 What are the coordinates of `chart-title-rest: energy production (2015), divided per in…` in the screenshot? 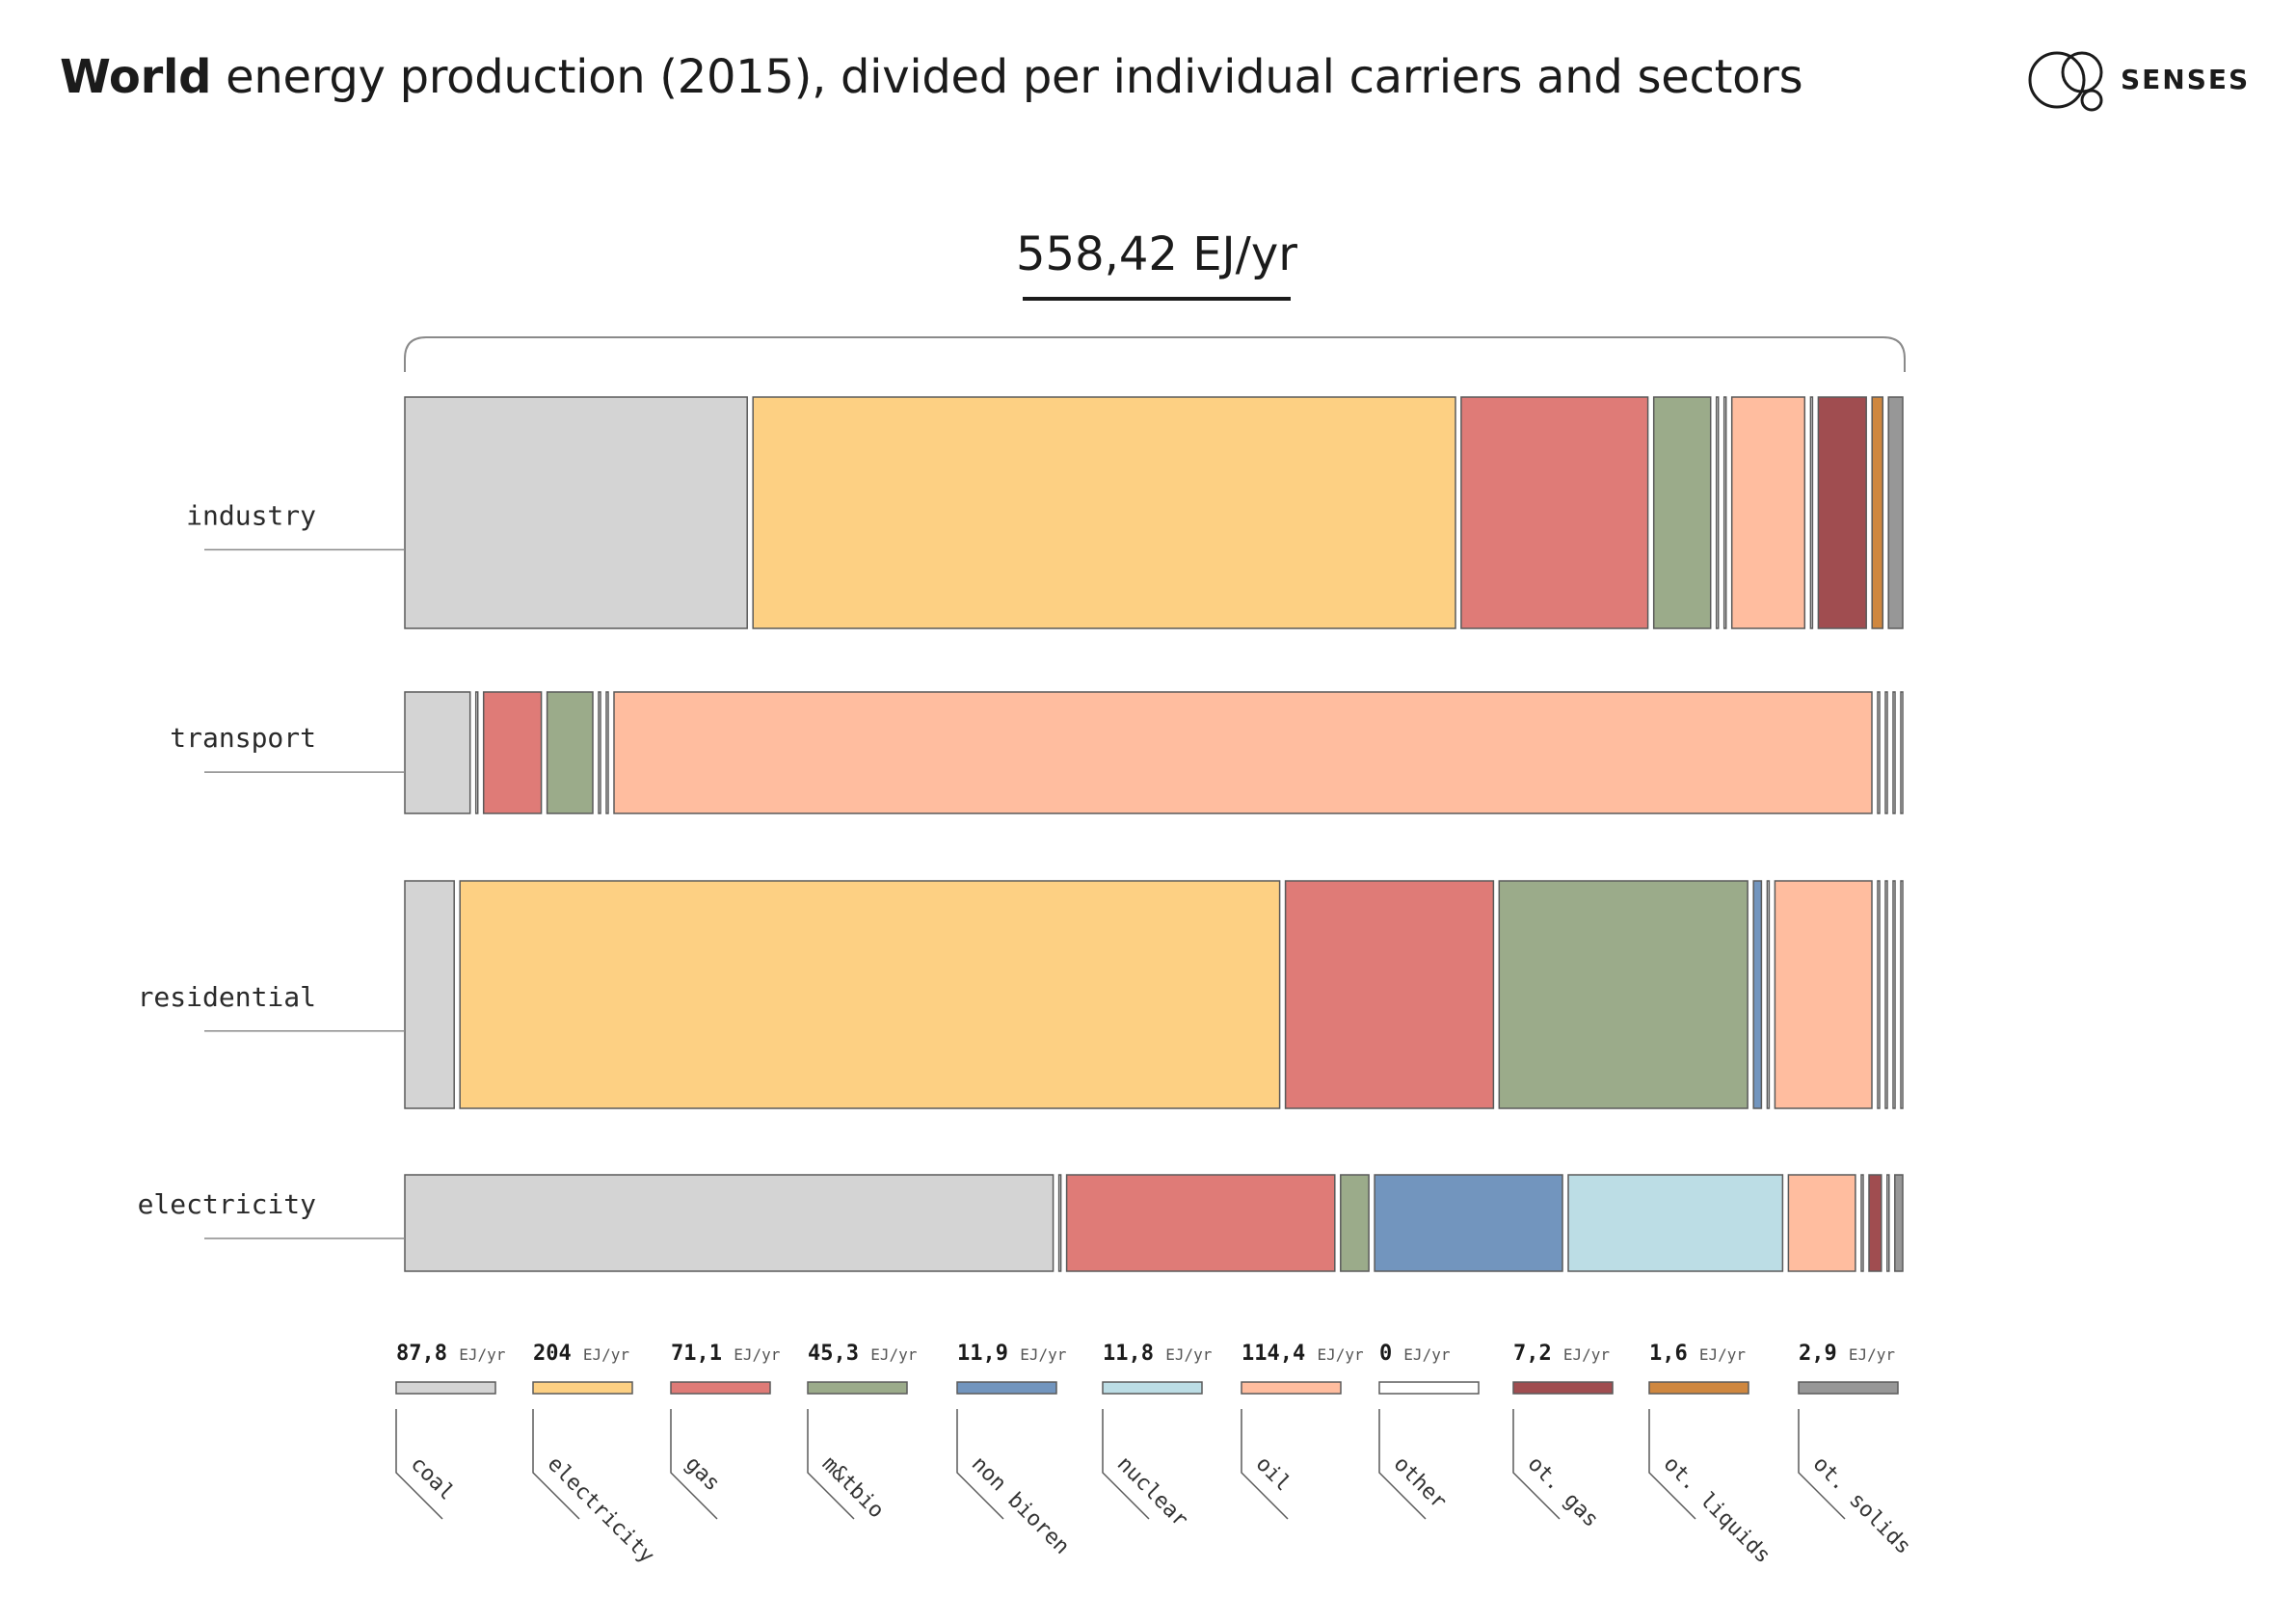 It's located at (1014, 77).